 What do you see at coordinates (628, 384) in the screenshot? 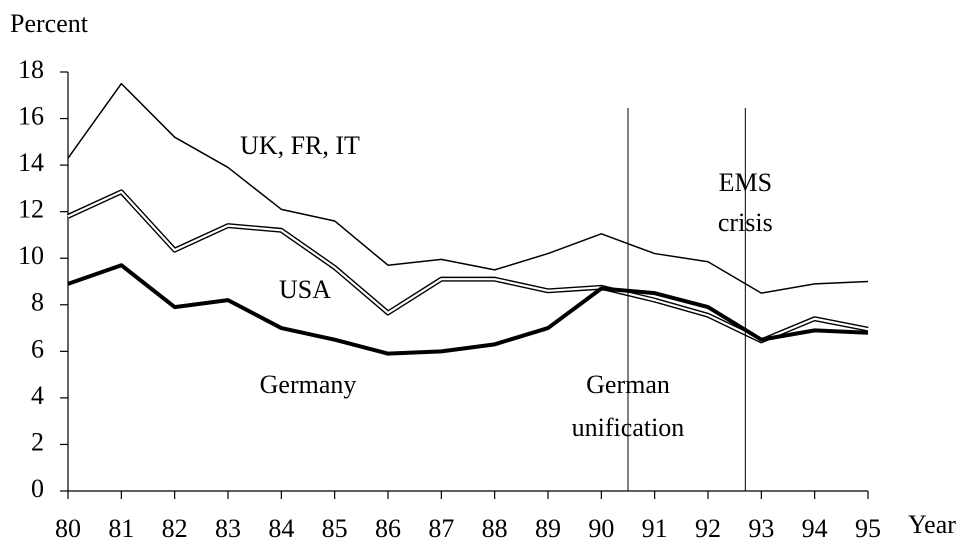
I see `event-label: German` at bounding box center [628, 384].